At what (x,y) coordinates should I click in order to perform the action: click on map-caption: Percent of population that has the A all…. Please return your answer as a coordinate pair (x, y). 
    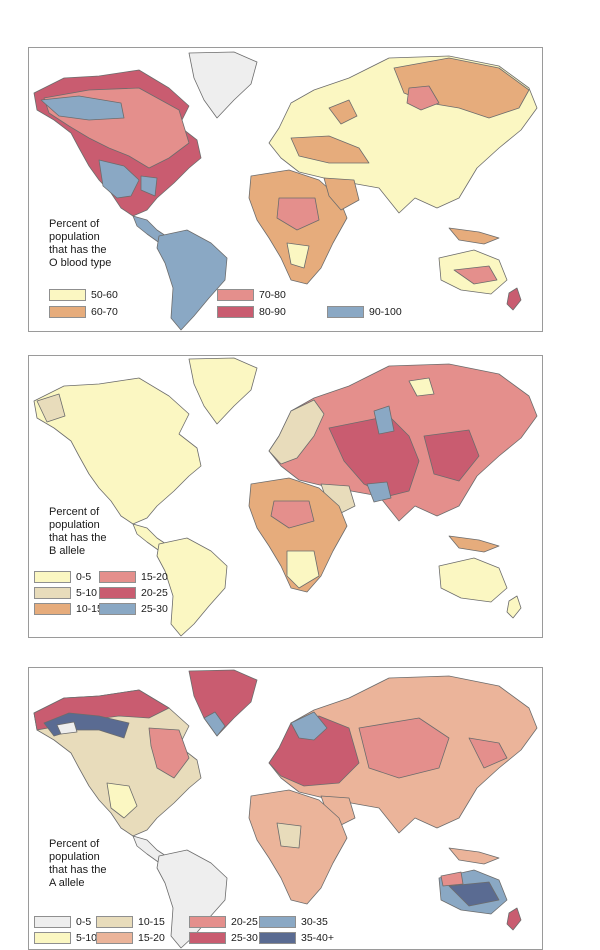
    Looking at the image, I should click on (78, 863).